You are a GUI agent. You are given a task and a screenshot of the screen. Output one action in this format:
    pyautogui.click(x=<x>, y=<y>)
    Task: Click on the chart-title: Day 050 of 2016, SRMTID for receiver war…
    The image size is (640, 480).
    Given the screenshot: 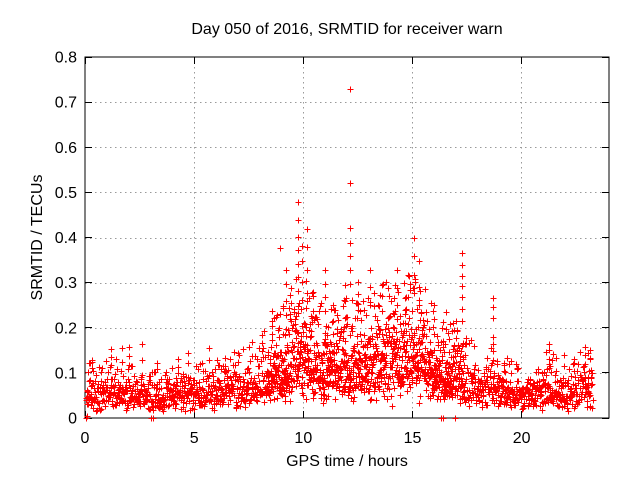 What is the action you would take?
    pyautogui.click(x=346, y=29)
    